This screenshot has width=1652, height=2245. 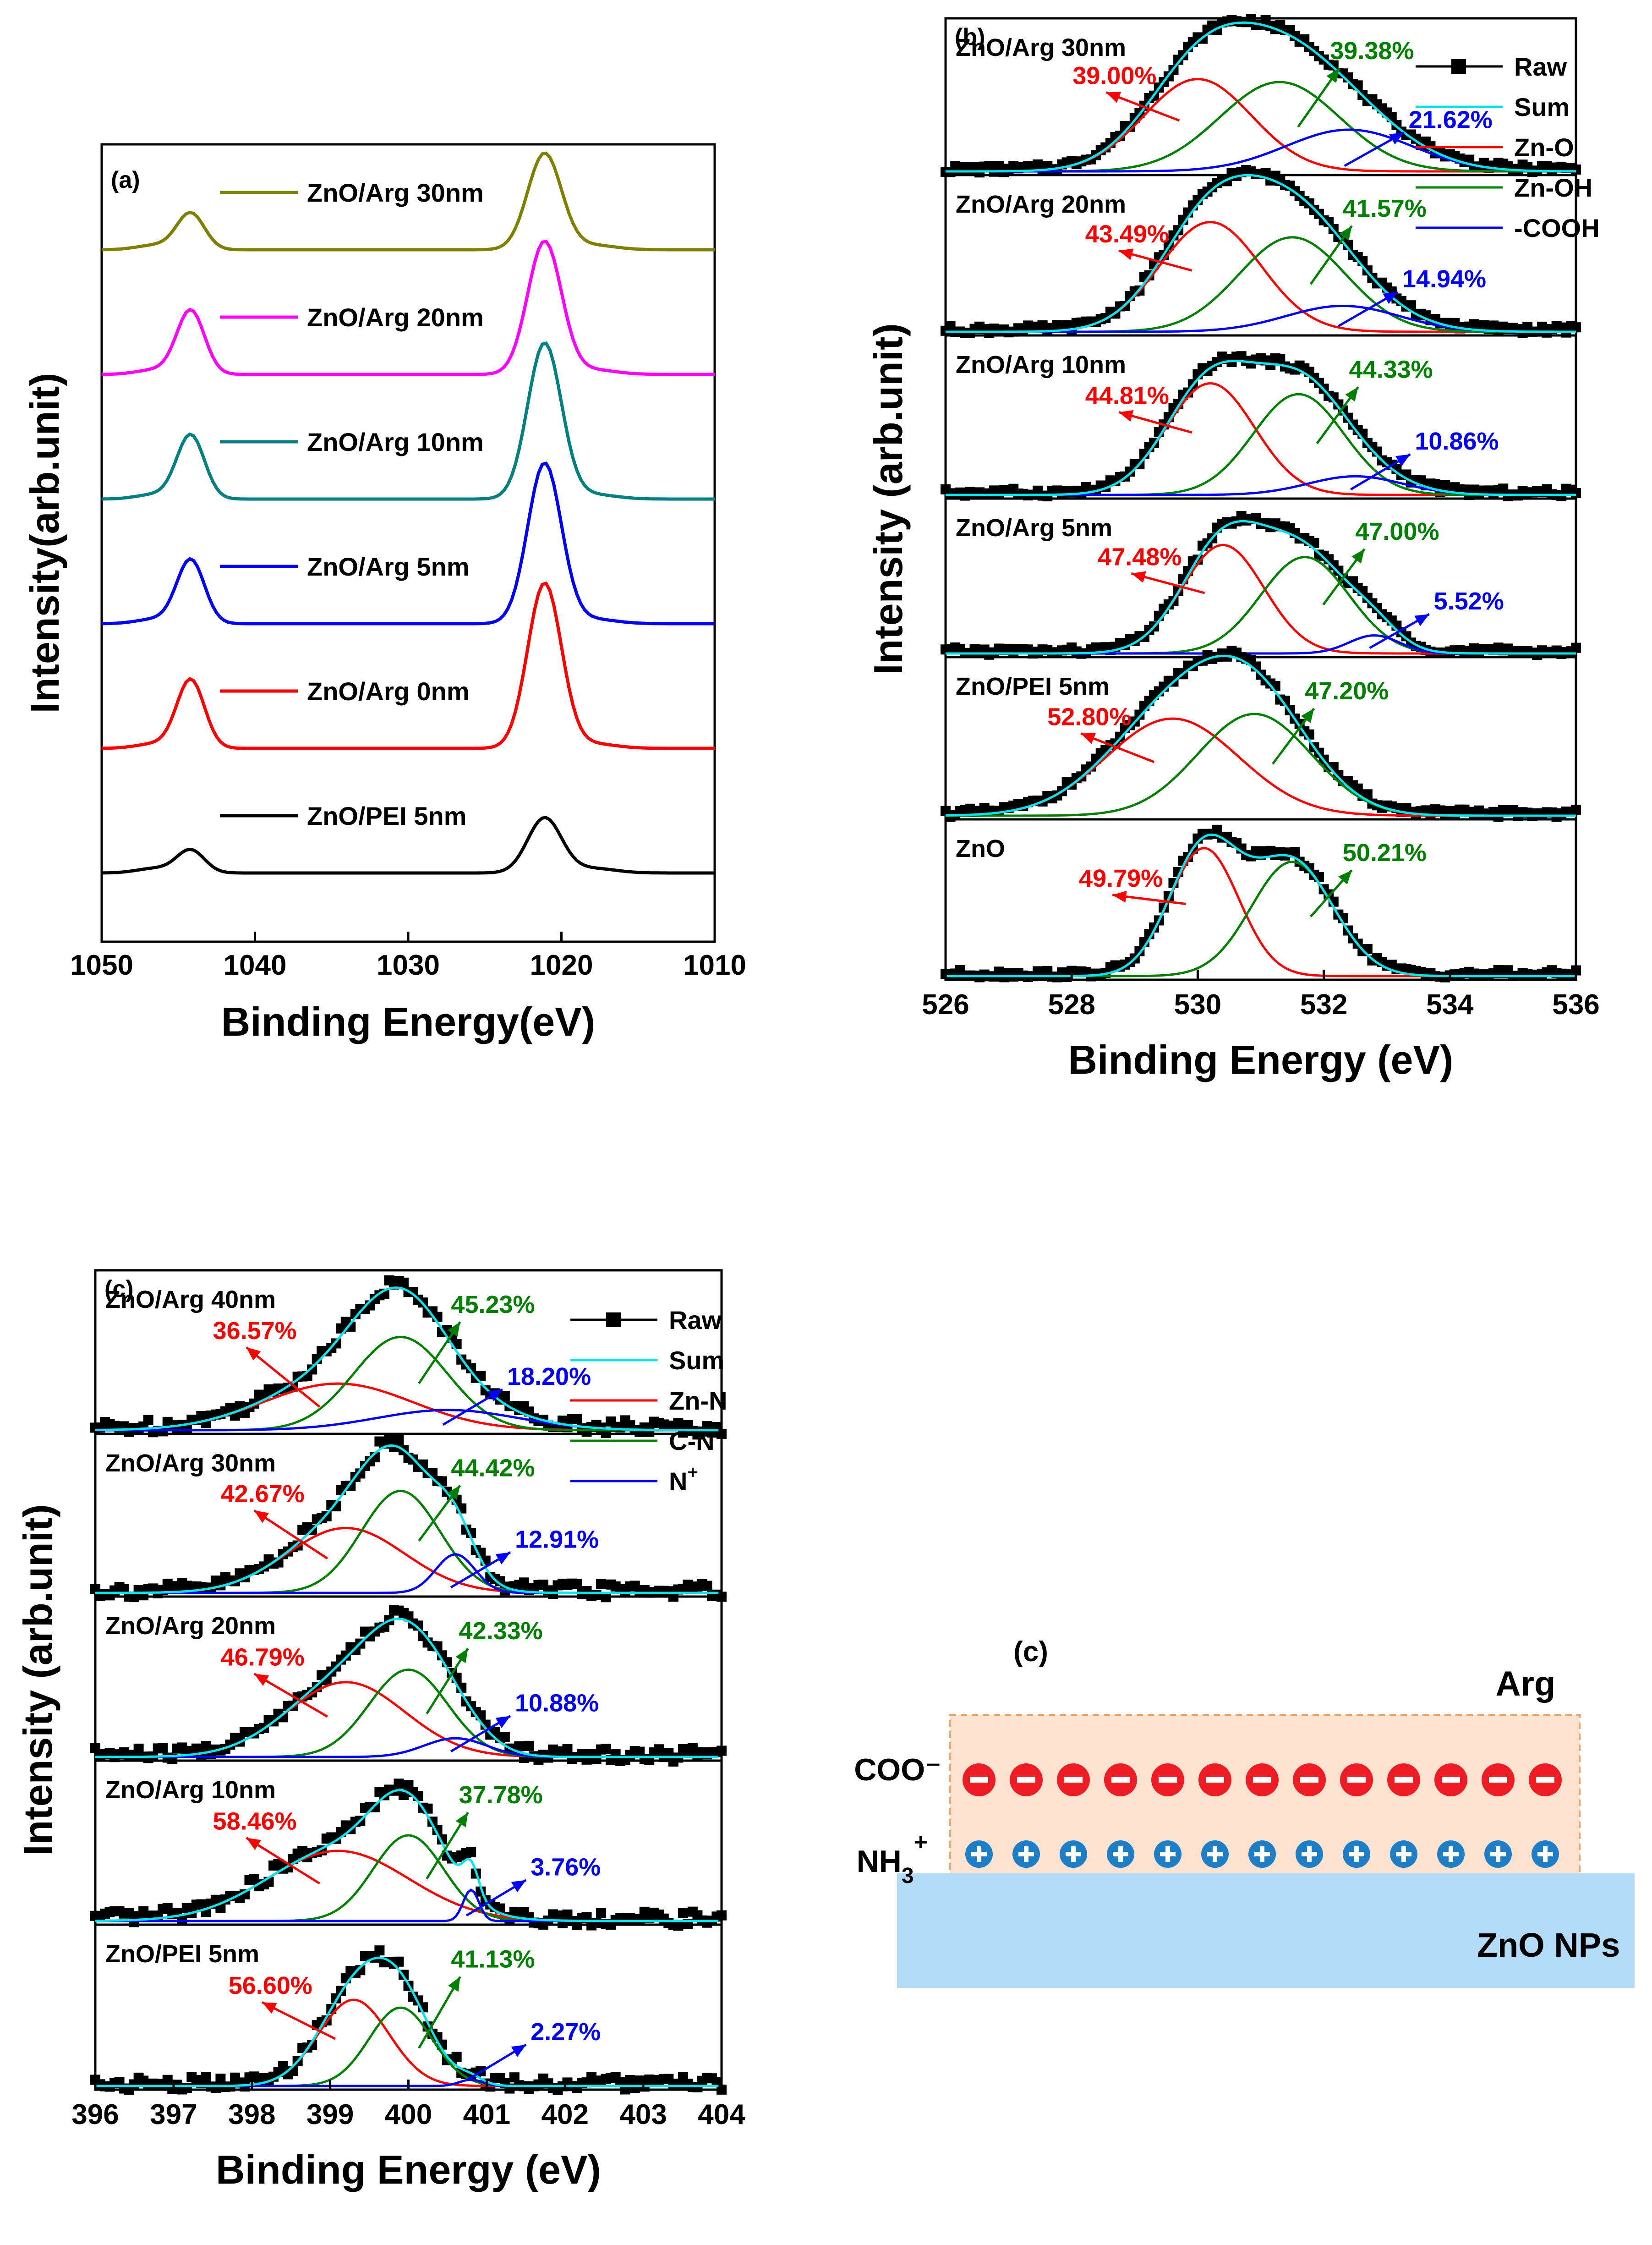 What do you see at coordinates (1041, 47) in the screenshot?
I see `subpanel-name-b: ZnO/Arg 30nm` at bounding box center [1041, 47].